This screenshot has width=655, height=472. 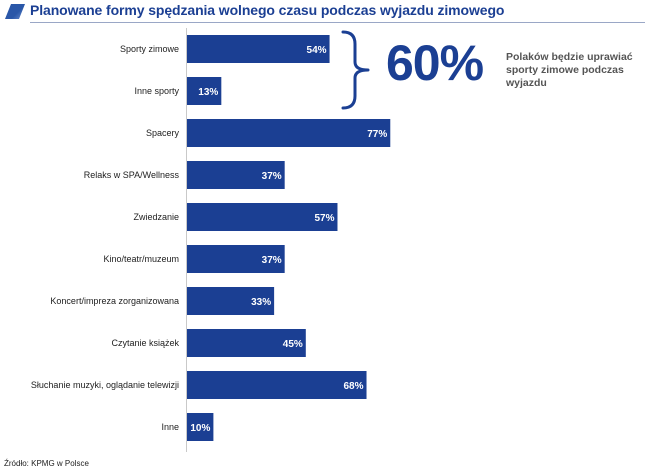 What do you see at coordinates (15, 11) in the screenshot?
I see `title-marker-icon` at bounding box center [15, 11].